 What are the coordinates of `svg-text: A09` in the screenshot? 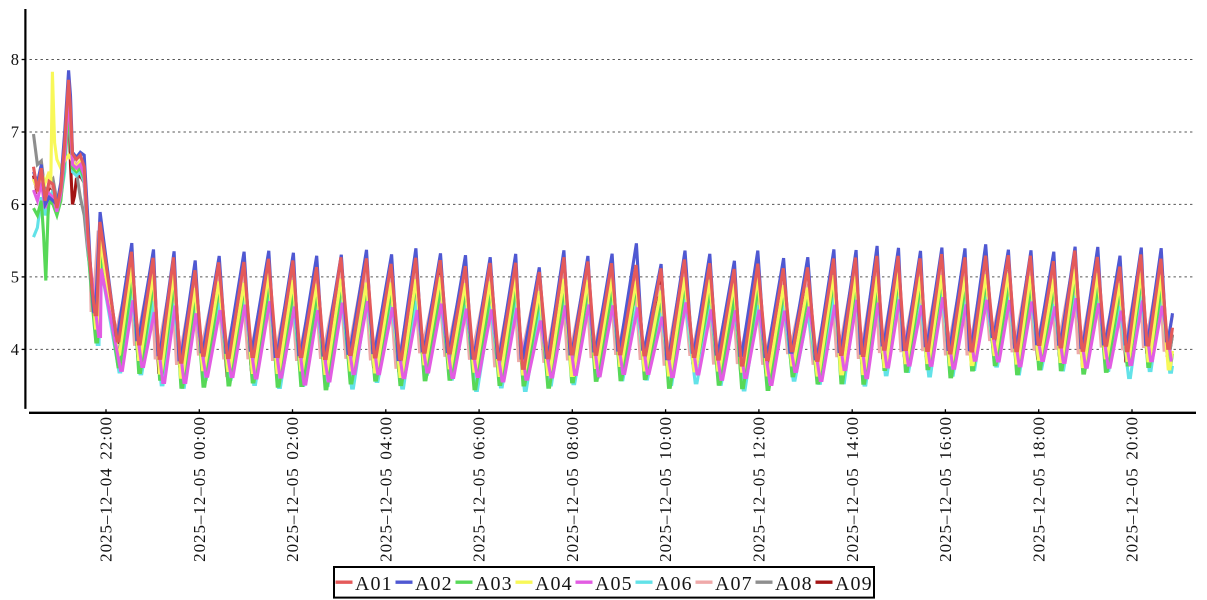 It's located at (854, 584).